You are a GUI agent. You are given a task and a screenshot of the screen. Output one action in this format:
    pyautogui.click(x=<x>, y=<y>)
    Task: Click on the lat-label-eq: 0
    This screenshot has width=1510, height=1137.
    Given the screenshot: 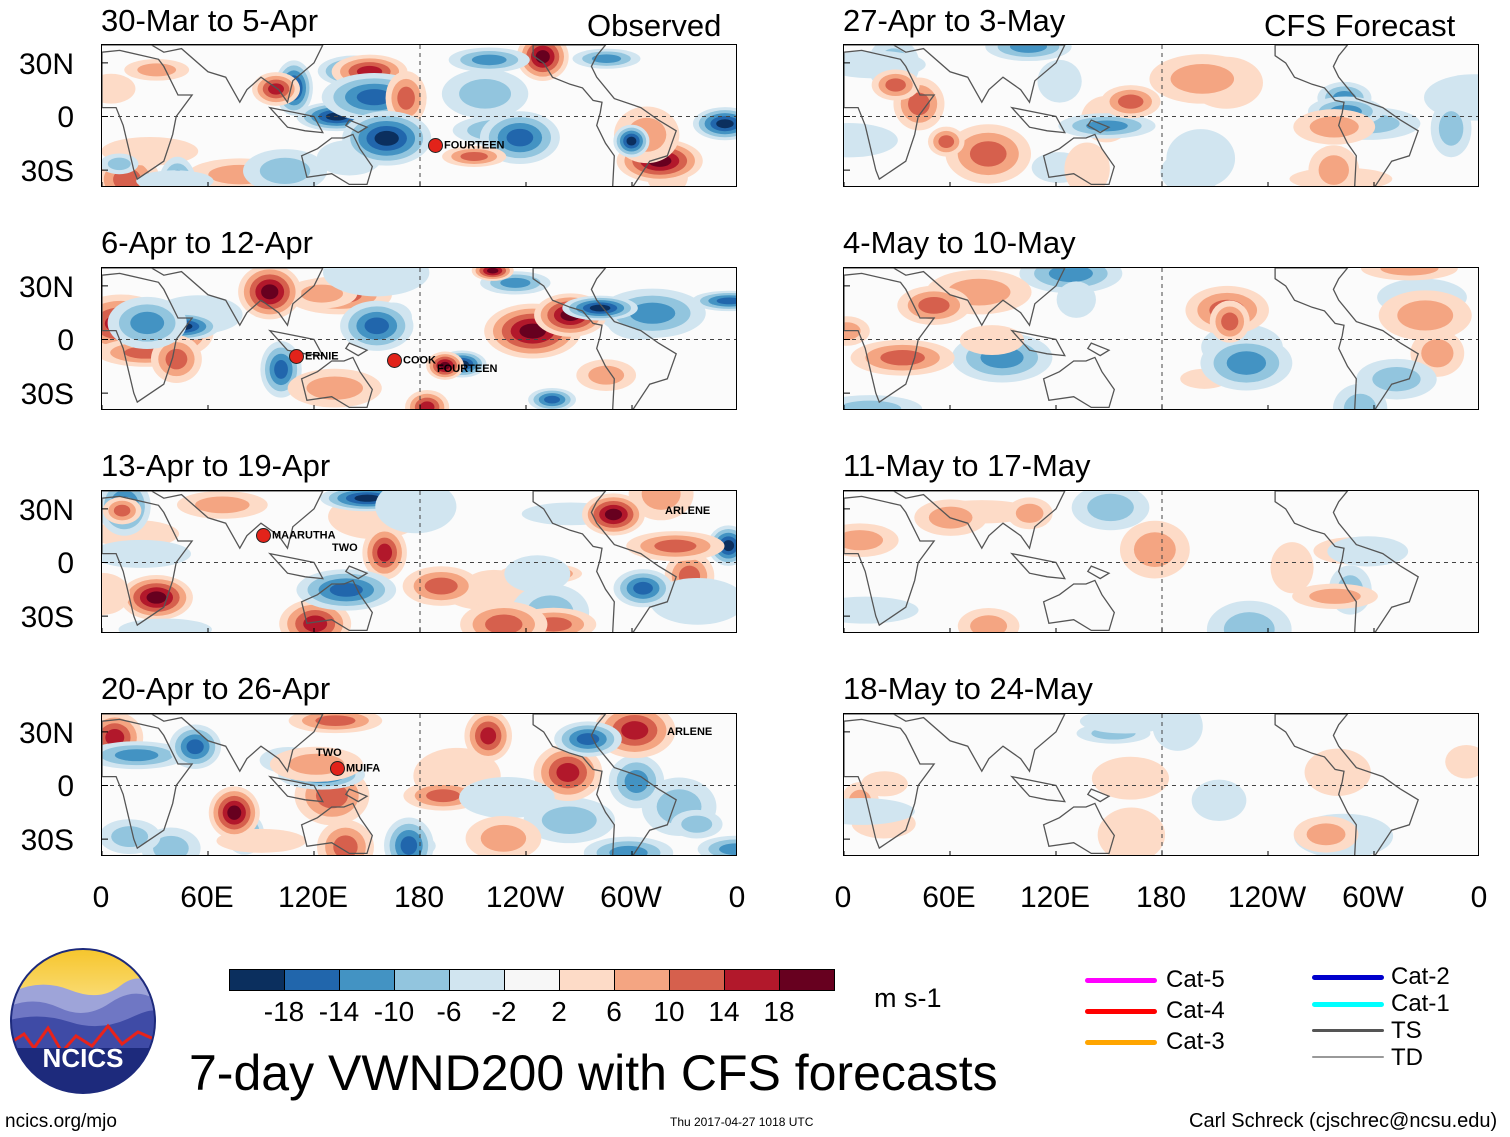 What is the action you would take?
    pyautogui.click(x=65, y=563)
    